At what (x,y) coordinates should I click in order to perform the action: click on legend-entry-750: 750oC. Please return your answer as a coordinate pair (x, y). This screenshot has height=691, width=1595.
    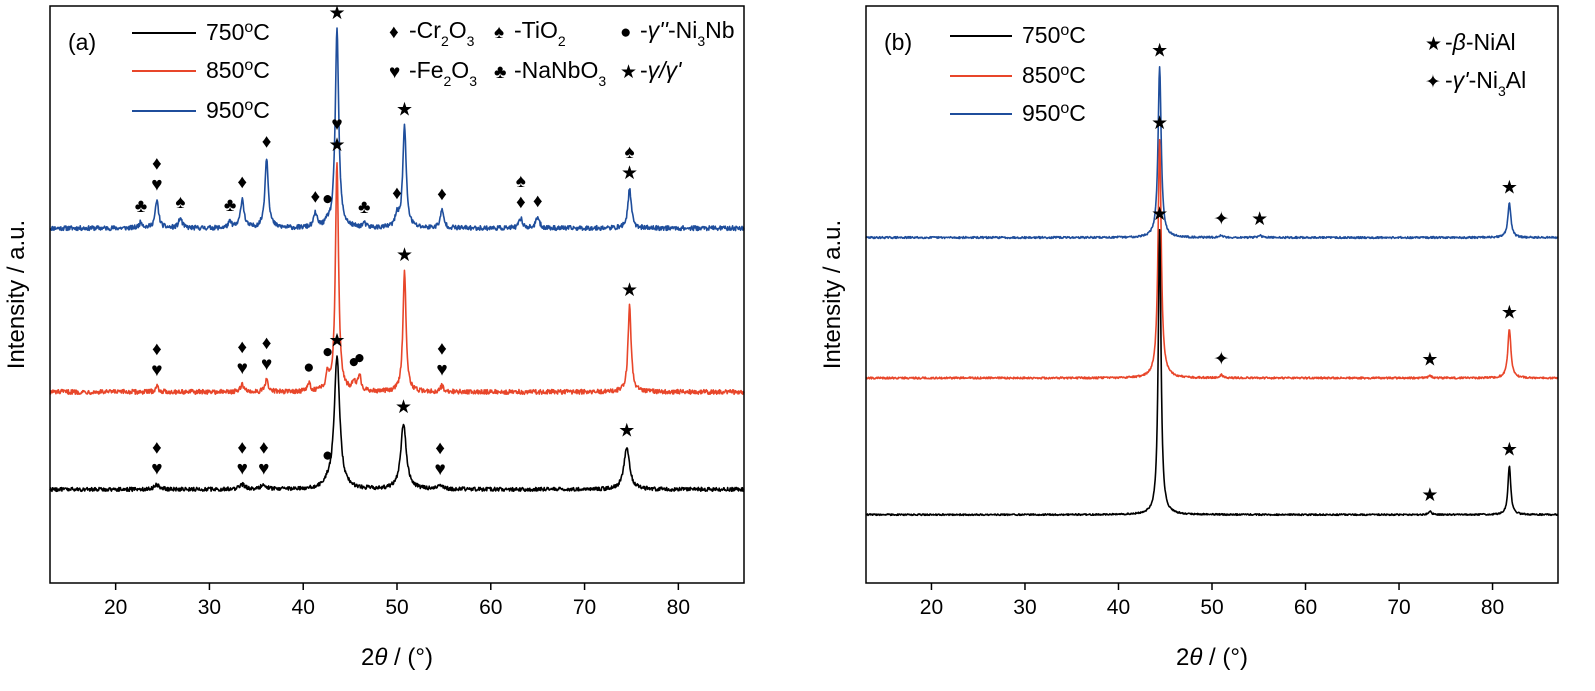
    Looking at the image, I should click on (238, 32).